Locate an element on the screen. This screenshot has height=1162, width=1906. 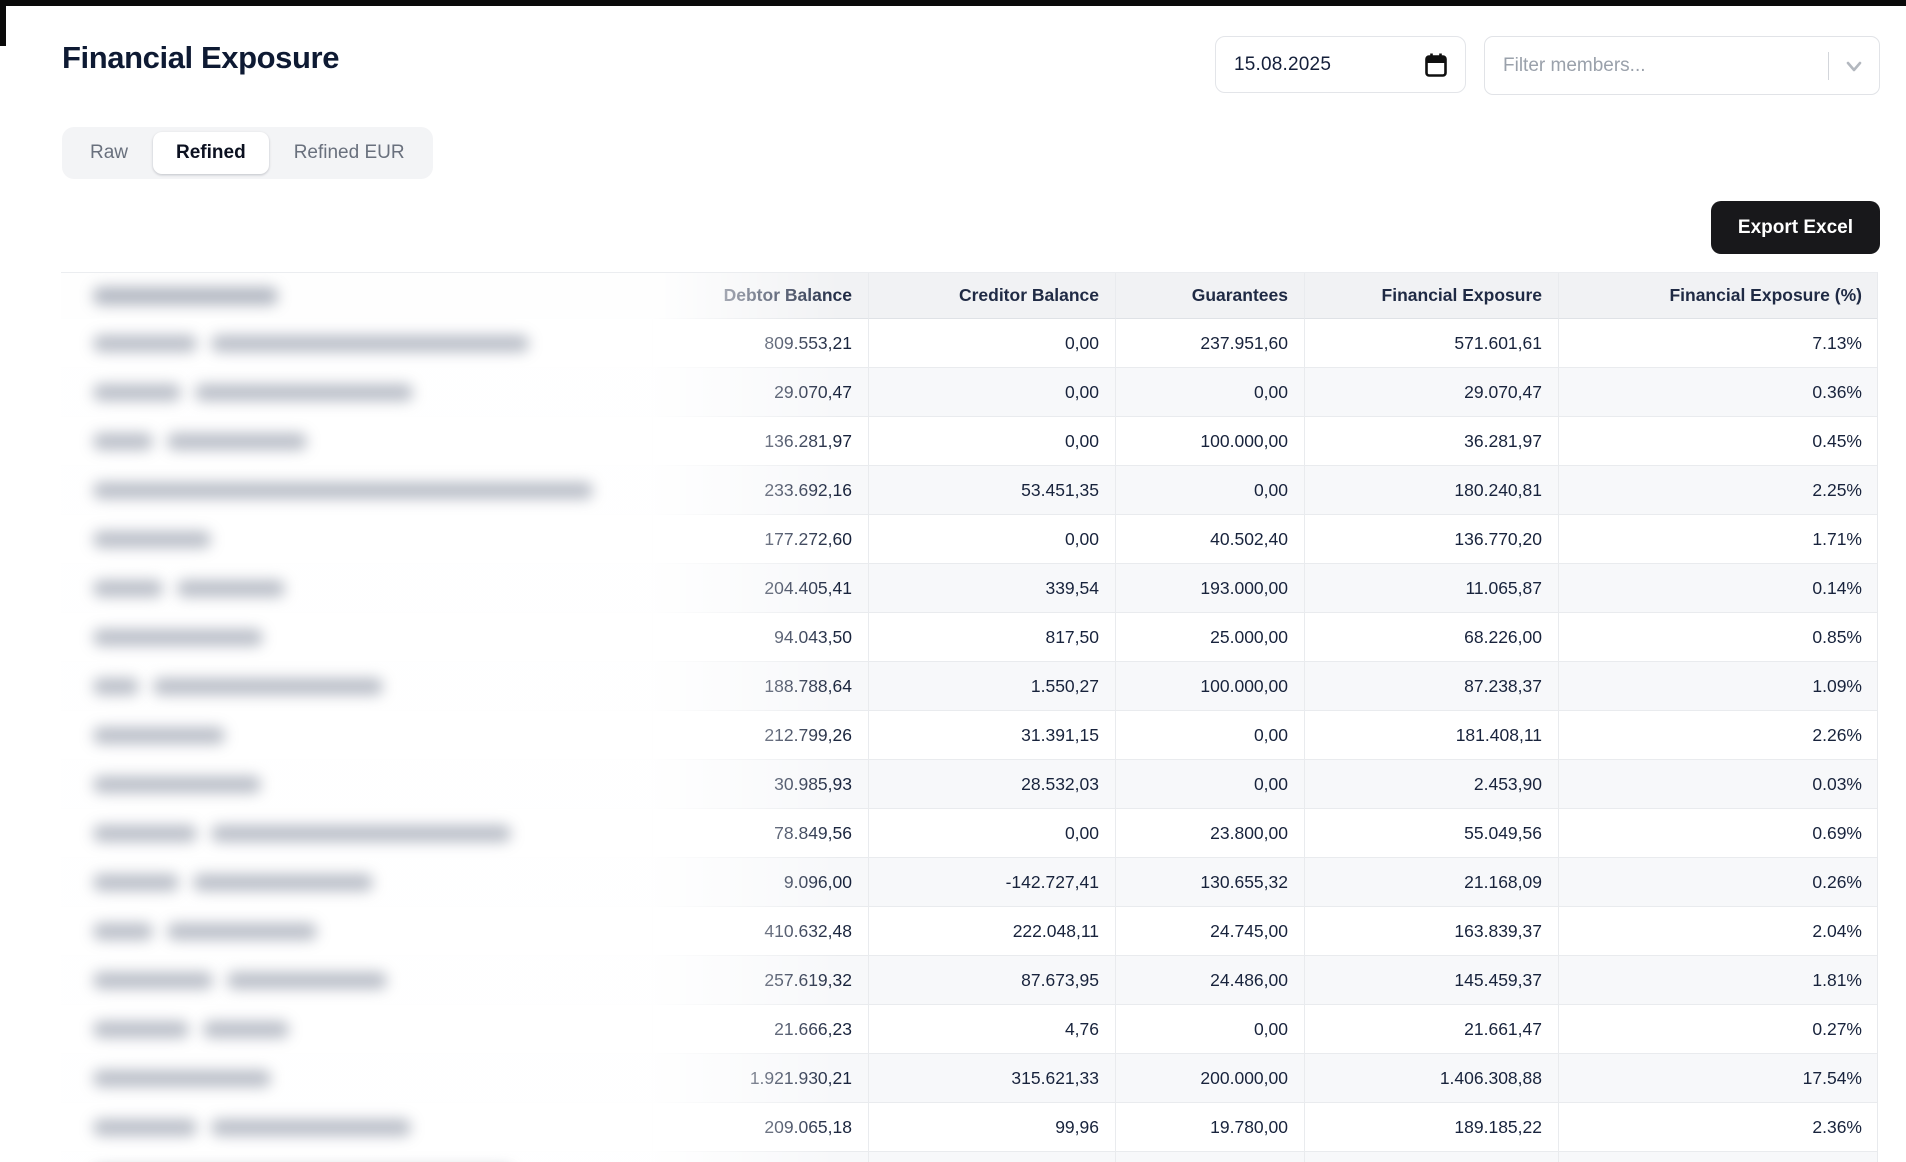
column-header-debtor: Debtor Balance is located at coordinates (760, 296).